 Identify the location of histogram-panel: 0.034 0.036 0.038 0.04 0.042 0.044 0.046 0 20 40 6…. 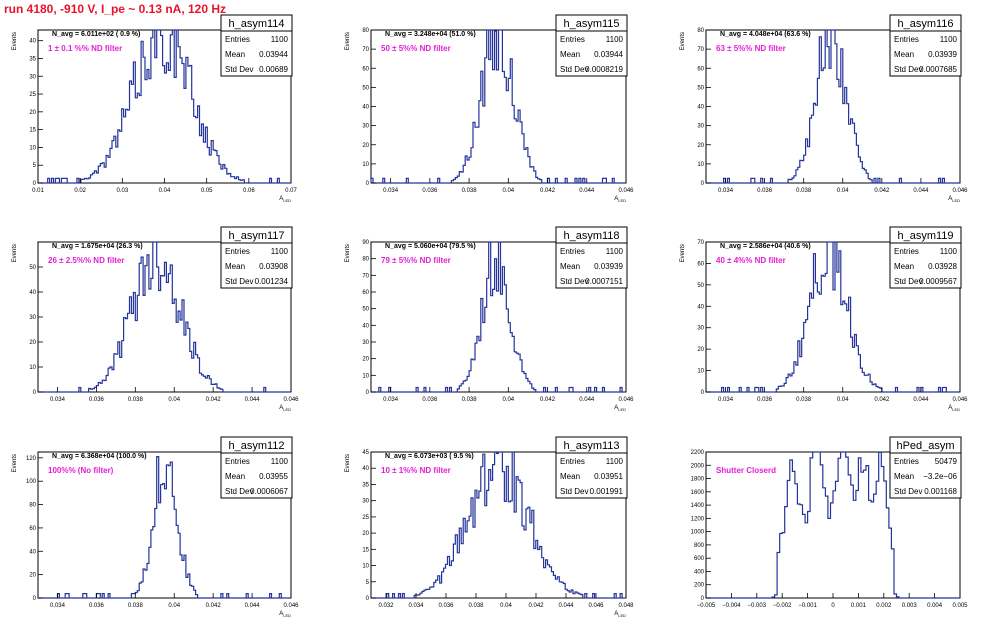
(155, 527).